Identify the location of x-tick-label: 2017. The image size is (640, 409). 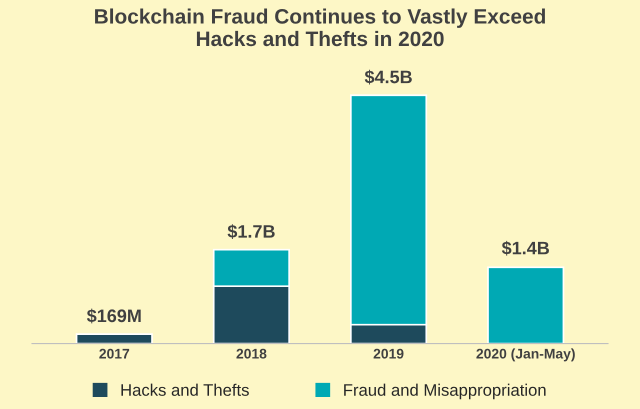
(114, 353).